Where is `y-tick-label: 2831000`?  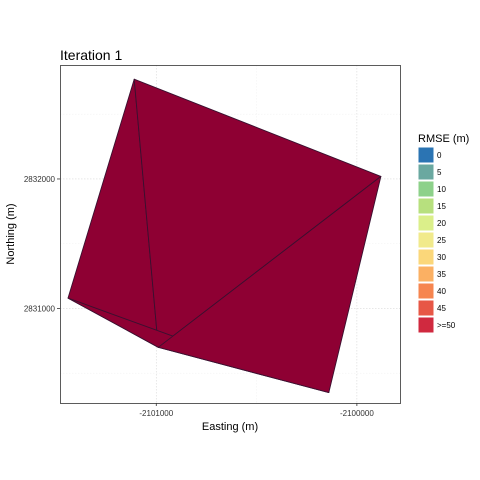 y-tick-label: 2831000 is located at coordinates (40, 308).